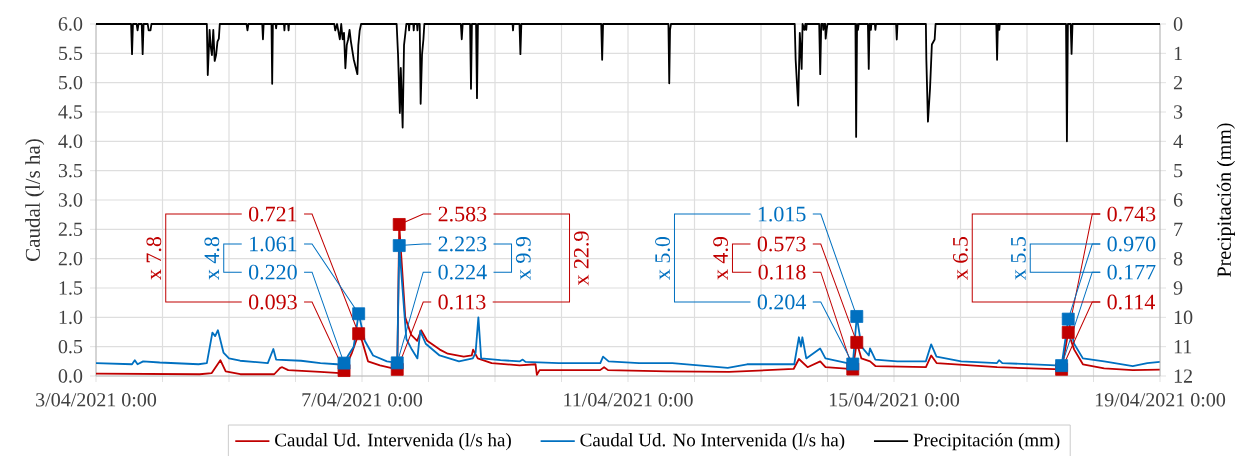 This screenshot has width=1252, height=456. What do you see at coordinates (272, 302) in the screenshot?
I see `data-label: 0.093` at bounding box center [272, 302].